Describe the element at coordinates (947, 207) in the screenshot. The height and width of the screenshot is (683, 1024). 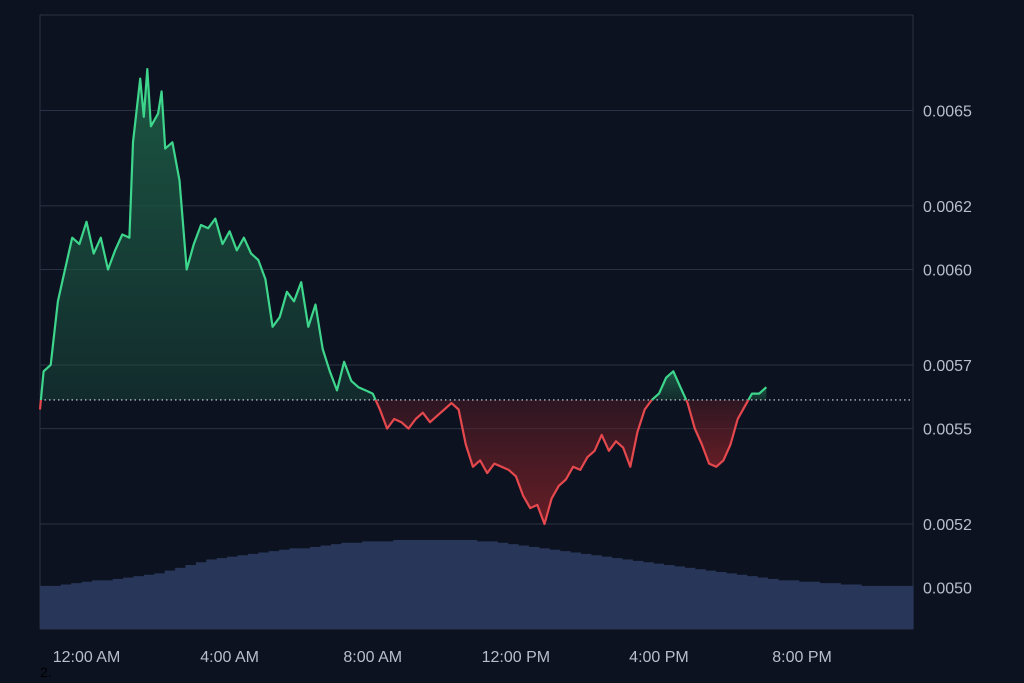
I see `y-tick-label: 0.0062` at that location.